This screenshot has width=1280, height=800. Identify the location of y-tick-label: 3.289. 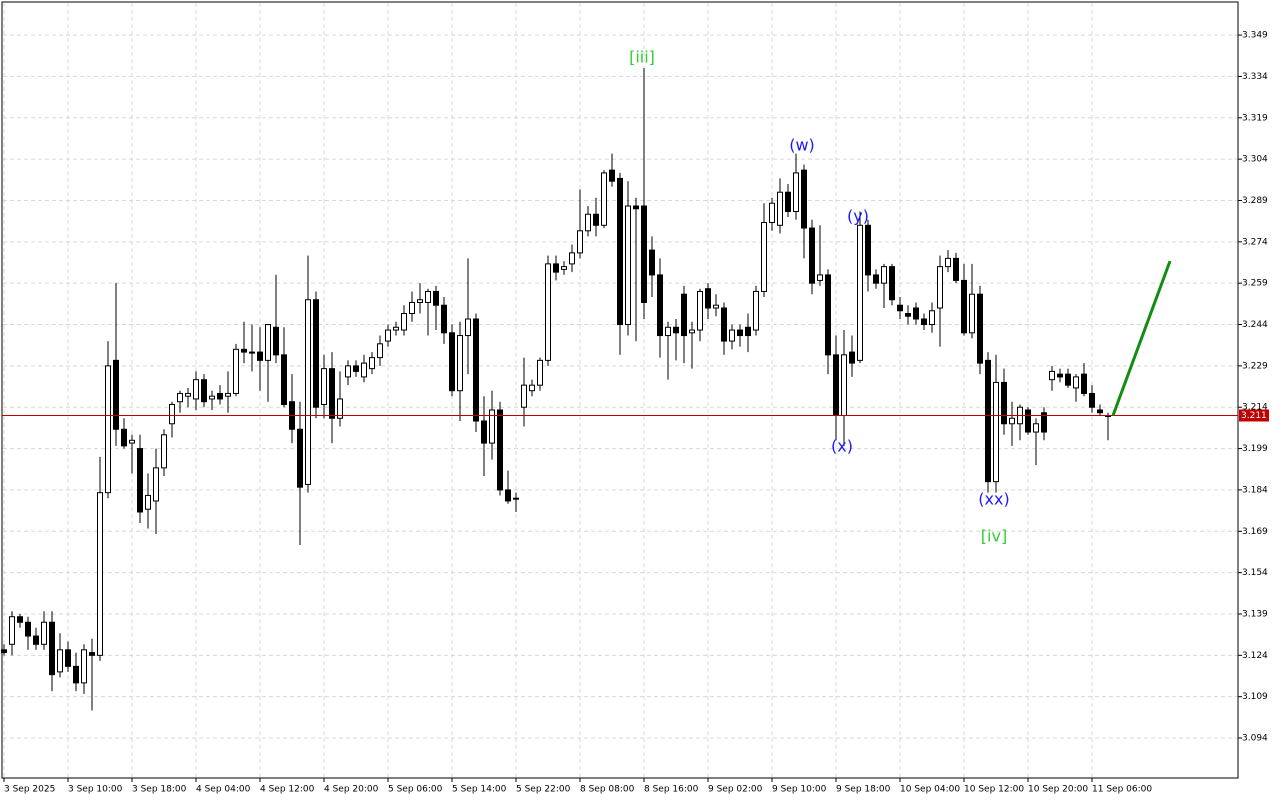
(1255, 201).